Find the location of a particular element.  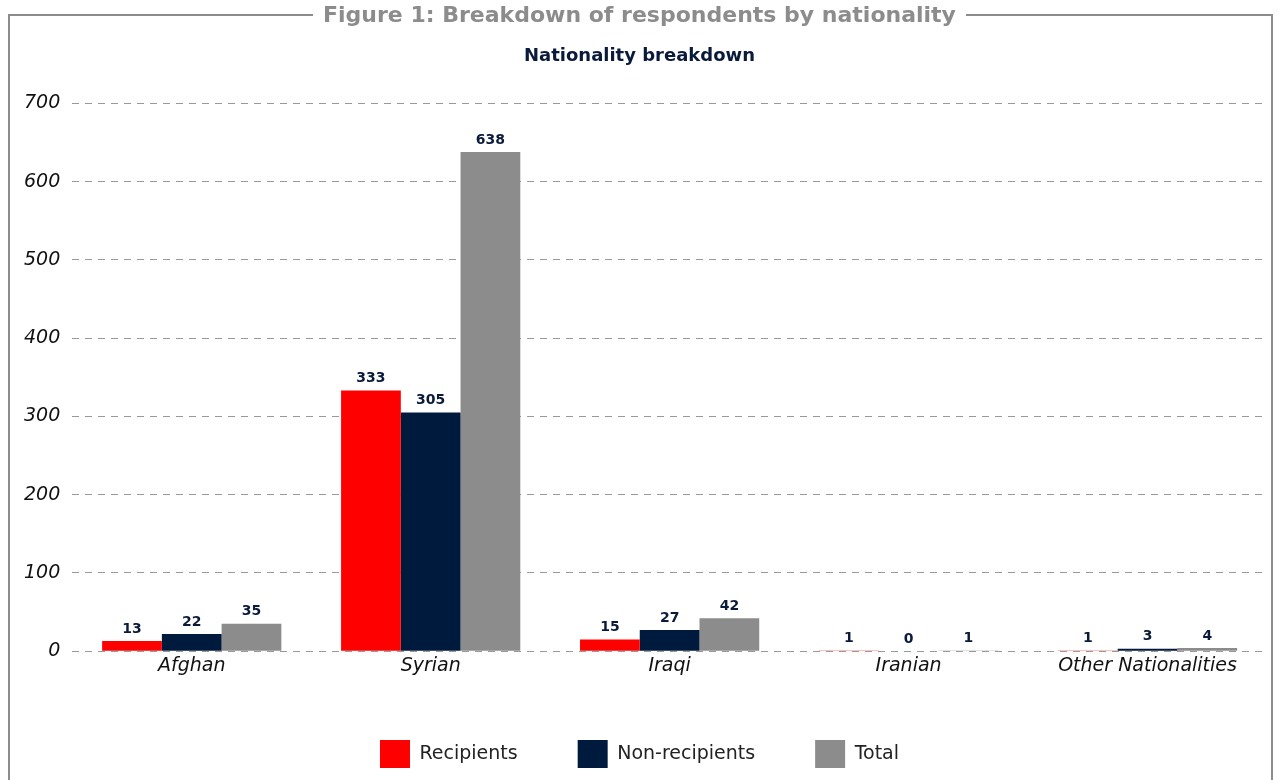

x-tick-label: Iranian is located at coordinates (908, 663).